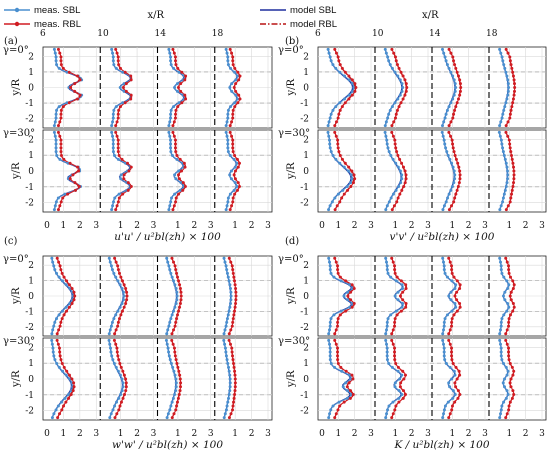  What do you see at coordinates (304, 312) in the screenshot?
I see `y-tick-label: -1` at bounding box center [304, 312].